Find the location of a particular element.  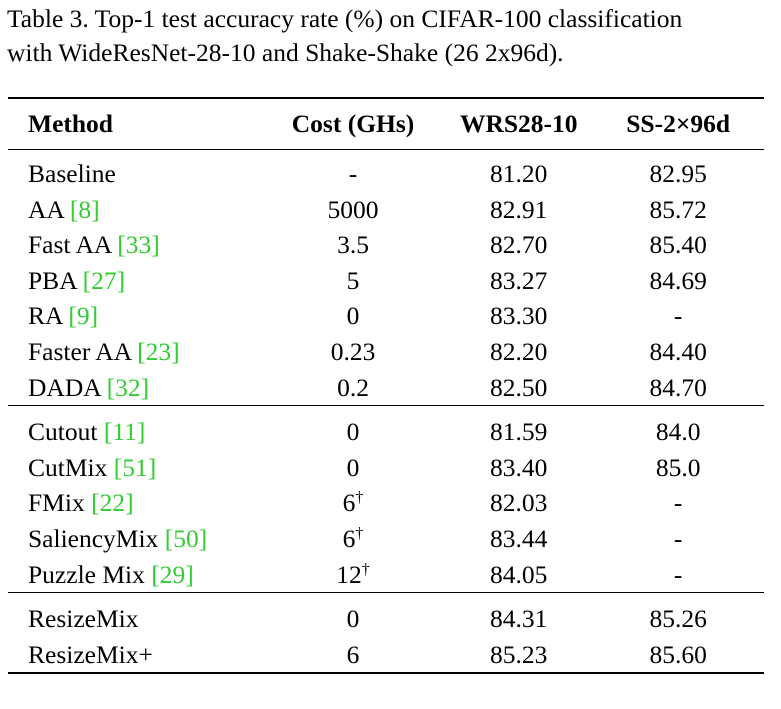

cell-wrs28-10: 81.59 is located at coordinates (519, 427).